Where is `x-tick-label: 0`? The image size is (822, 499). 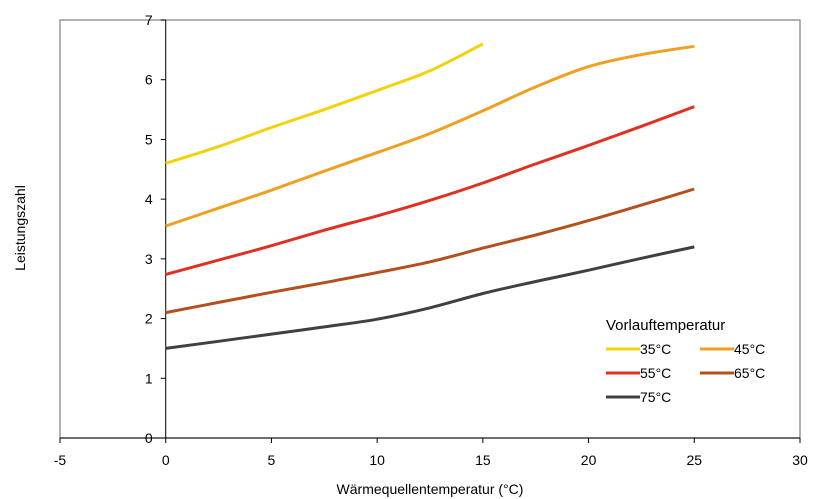
x-tick-label: 0 is located at coordinates (166, 460).